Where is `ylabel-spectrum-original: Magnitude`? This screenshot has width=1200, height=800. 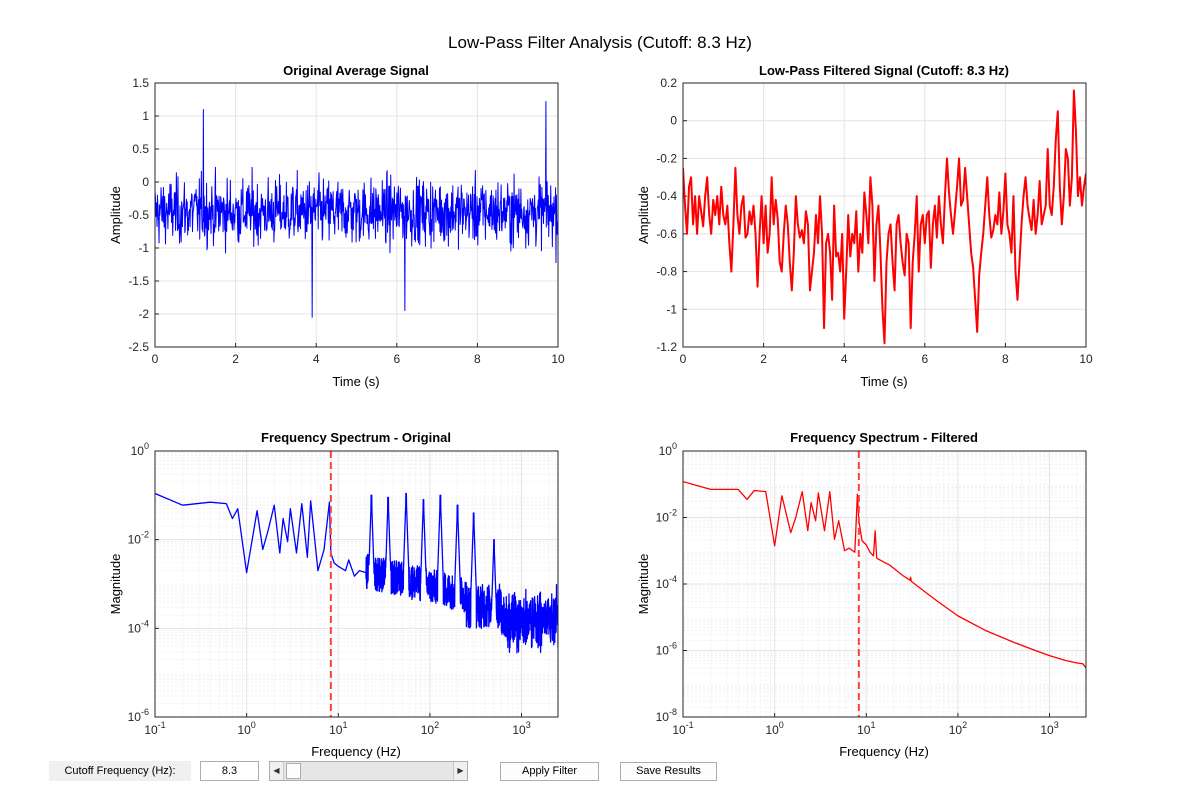
ylabel-spectrum-original: Magnitude is located at coordinates (115, 584).